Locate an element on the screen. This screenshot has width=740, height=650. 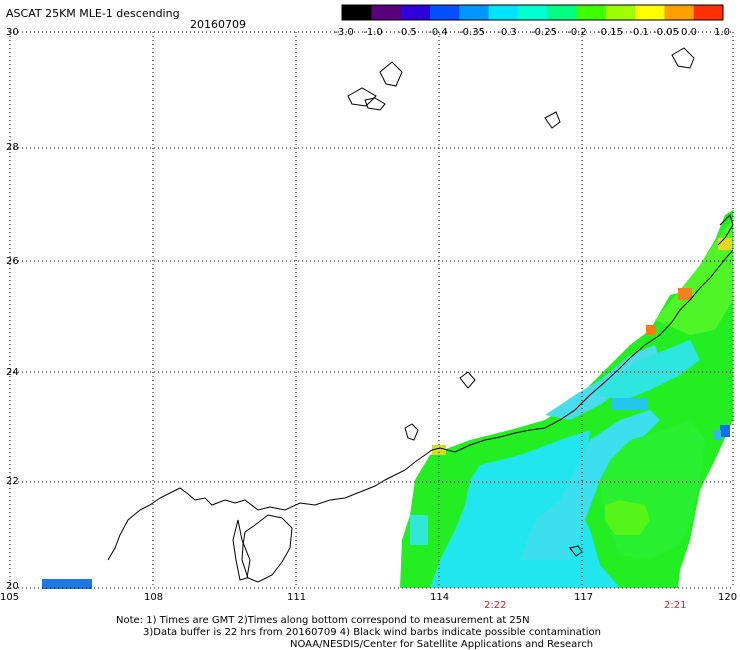
colorbar-label: -0.5 is located at coordinates (407, 32).